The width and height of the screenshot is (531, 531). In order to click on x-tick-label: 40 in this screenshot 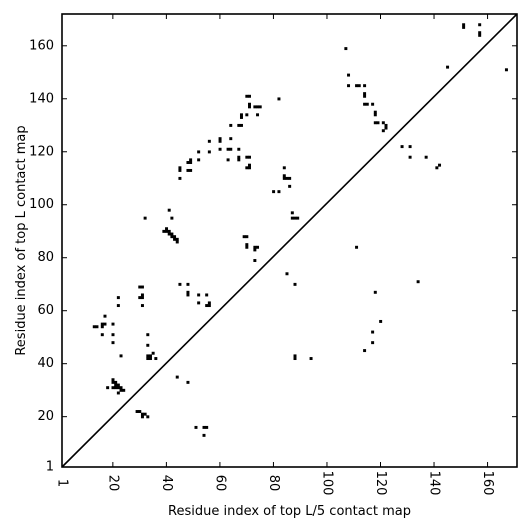, I will do `click(166, 483)`.